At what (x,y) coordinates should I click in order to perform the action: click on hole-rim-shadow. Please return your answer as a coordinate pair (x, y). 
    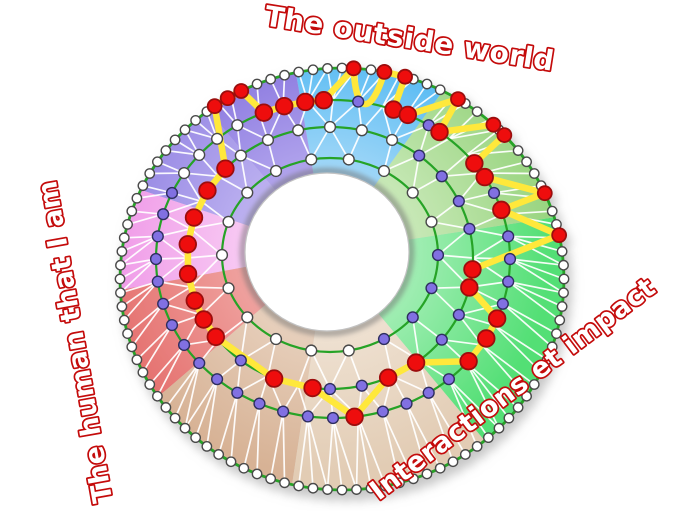
    Looking at the image, I should click on (327, 252).